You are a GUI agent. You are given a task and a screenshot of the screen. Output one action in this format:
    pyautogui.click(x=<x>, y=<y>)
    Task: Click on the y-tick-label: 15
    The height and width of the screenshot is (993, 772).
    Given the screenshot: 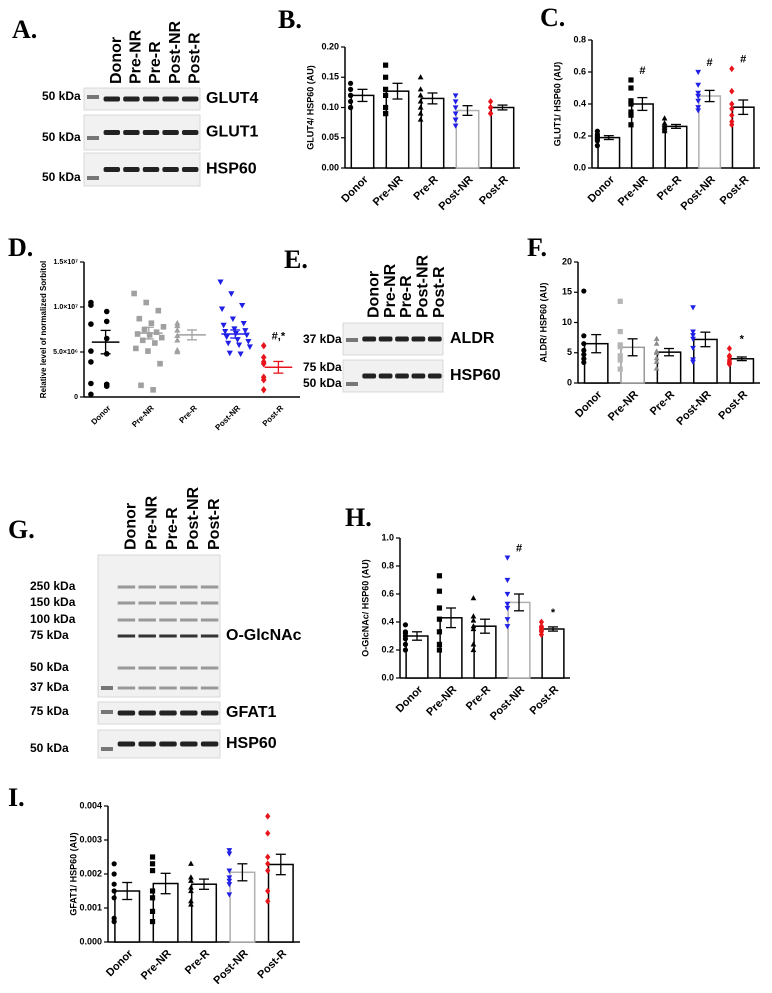 What is the action you would take?
    pyautogui.click(x=567, y=292)
    